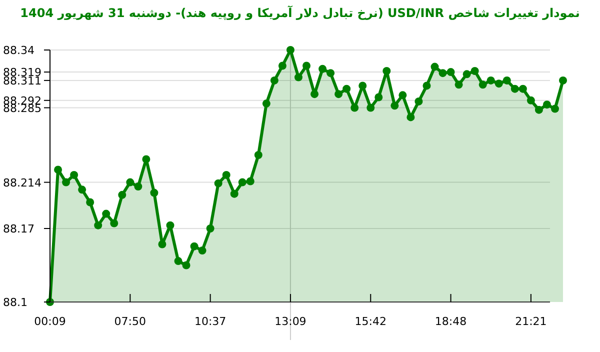 Image resolution: width=600 pixels, height=352 pixels. I want to click on chart-title: نمودار تغییرات شاخص USD/INR (نرخ تبادل دلار آمریکا و روپیه هند)- دوشنبه 31 شهریور 1404, so click(300, 13).